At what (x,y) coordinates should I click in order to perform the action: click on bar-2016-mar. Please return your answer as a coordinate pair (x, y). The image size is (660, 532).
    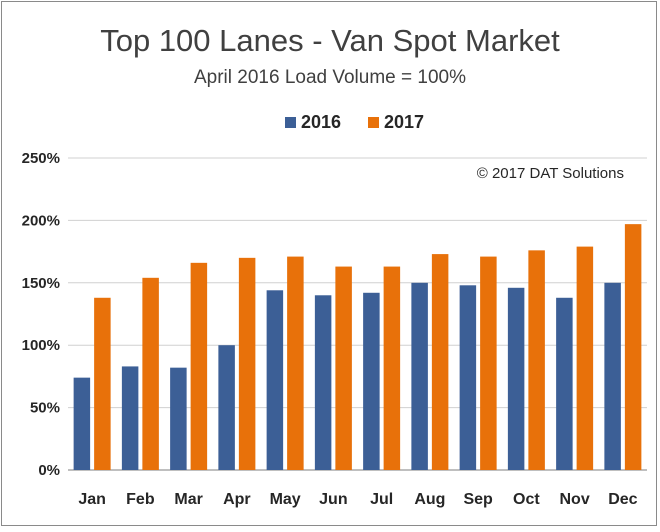
    Looking at the image, I should click on (178, 418).